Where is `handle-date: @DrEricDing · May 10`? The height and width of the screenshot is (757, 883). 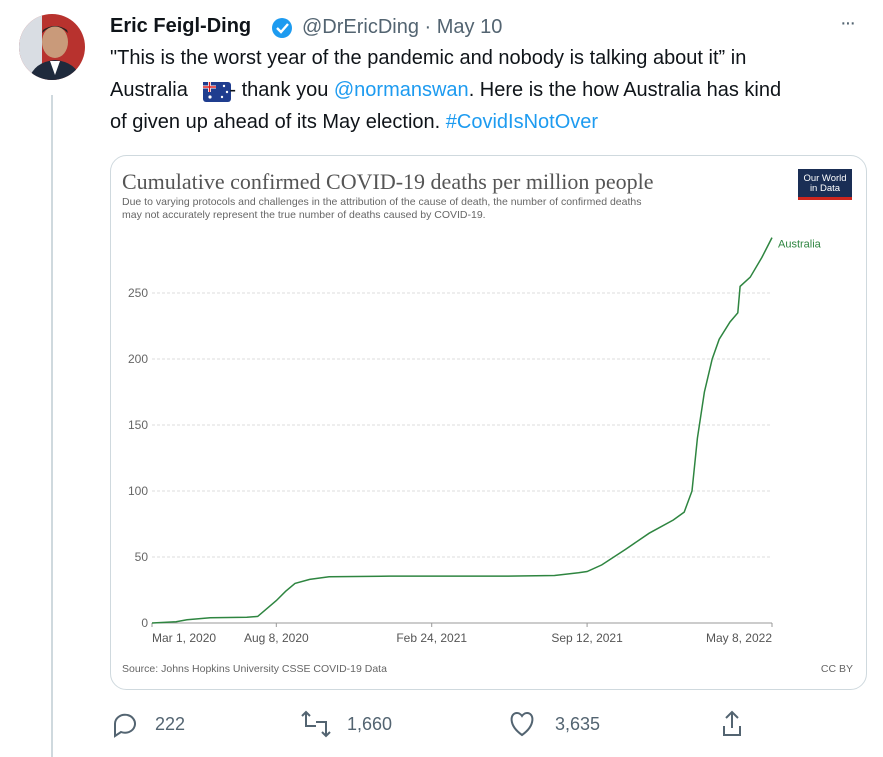
handle-date: @DrEricDing · May 10 is located at coordinates (402, 27).